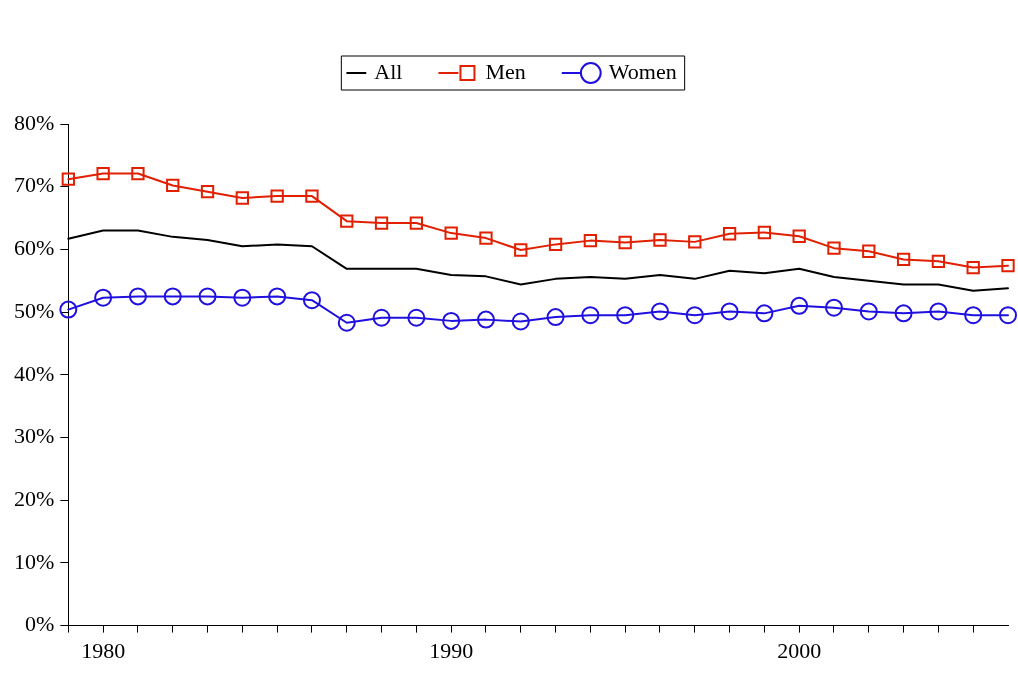 This screenshot has height=675, width=1018. What do you see at coordinates (34, 122) in the screenshot?
I see `y-tick-label: 80%` at bounding box center [34, 122].